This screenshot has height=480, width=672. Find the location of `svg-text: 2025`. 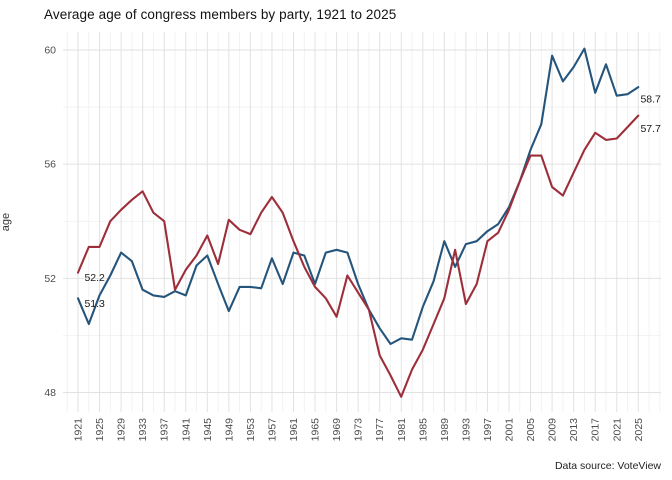

svg-text: 2025 is located at coordinates (639, 430).